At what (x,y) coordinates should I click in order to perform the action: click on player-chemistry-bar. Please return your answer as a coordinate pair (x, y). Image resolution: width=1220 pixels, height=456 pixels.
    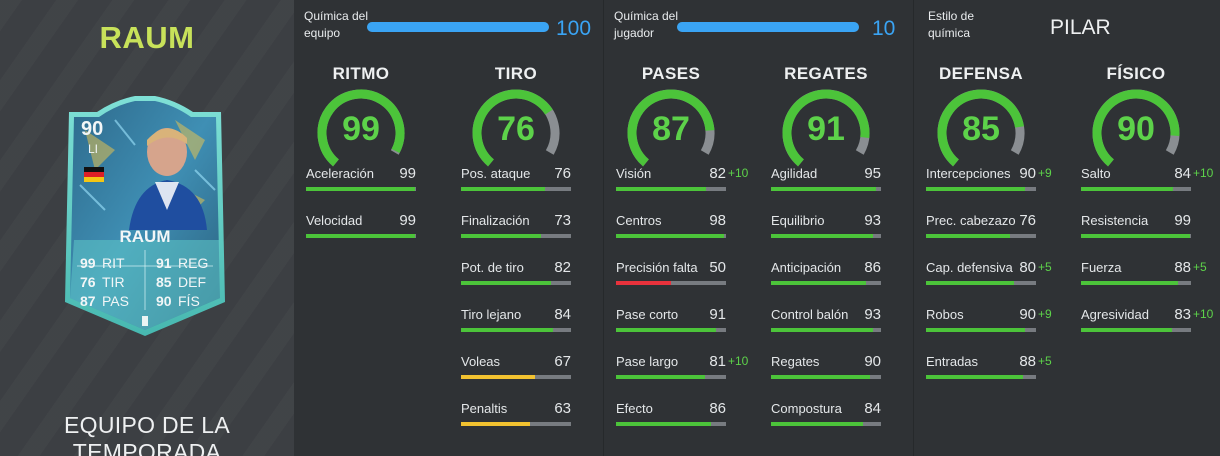
    Looking at the image, I should click on (768, 27).